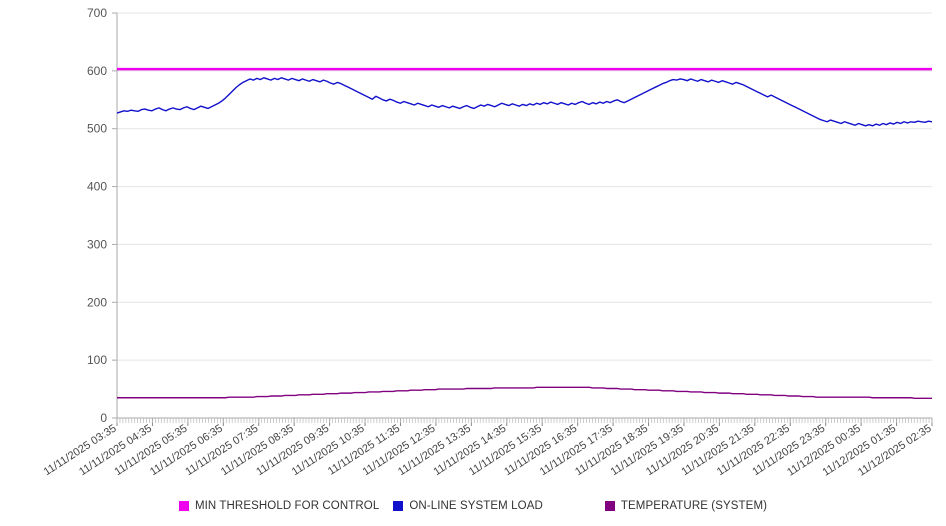 This screenshot has height=526, width=946. What do you see at coordinates (524, 420) in the screenshot?
I see `minor-ticks` at bounding box center [524, 420].